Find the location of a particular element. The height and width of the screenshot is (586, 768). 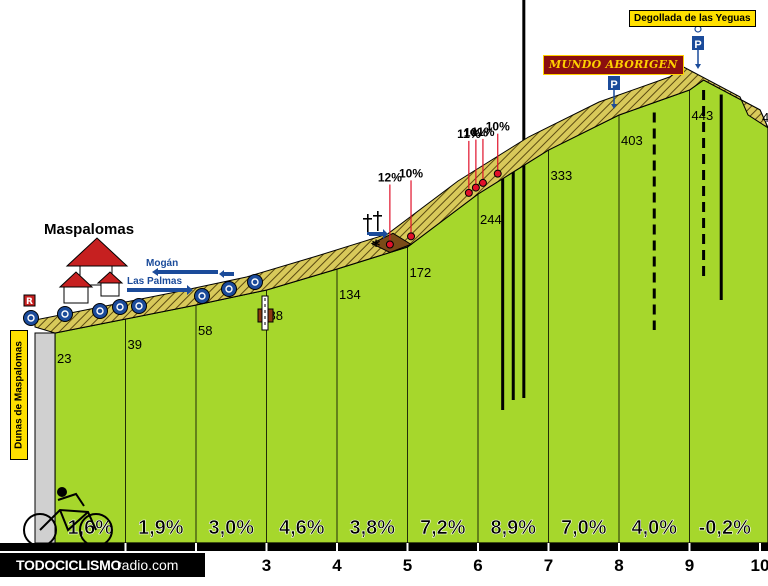

gradient-label: 3,0% is located at coordinates (231, 528).